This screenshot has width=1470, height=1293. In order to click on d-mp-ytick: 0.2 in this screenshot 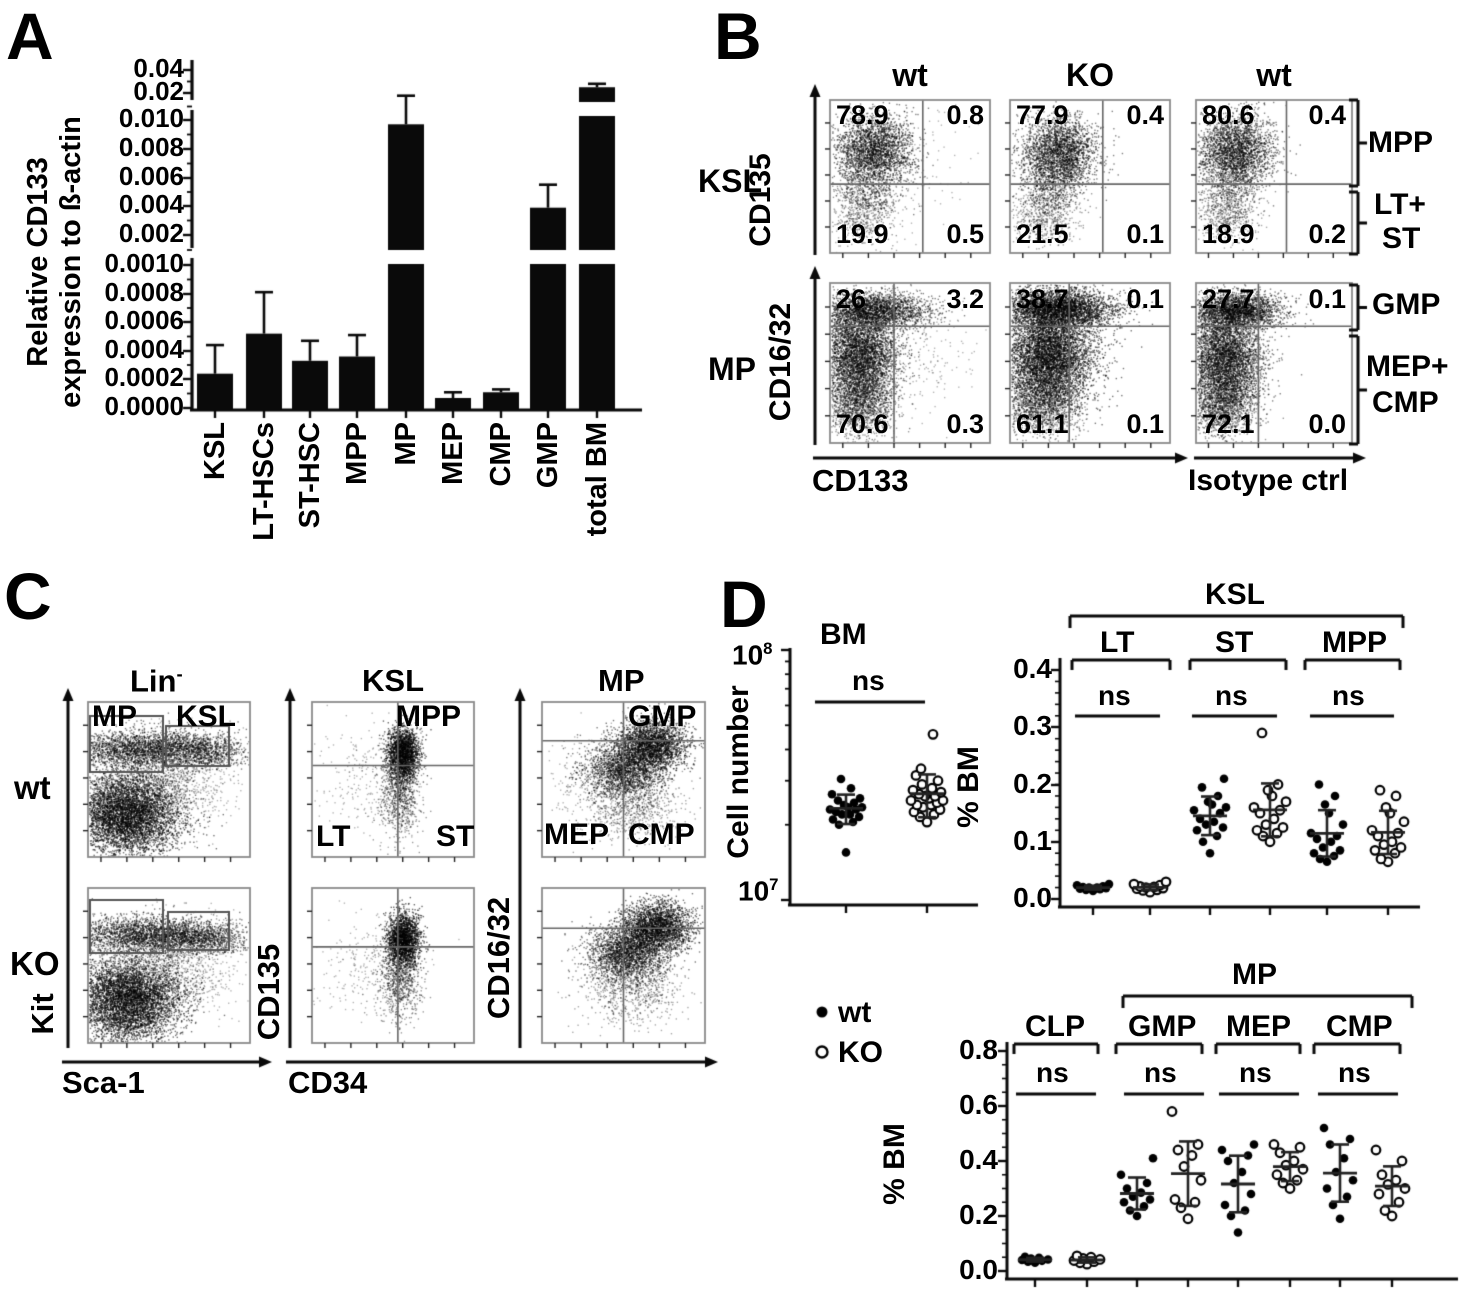, I will do `click(978, 1214)`.